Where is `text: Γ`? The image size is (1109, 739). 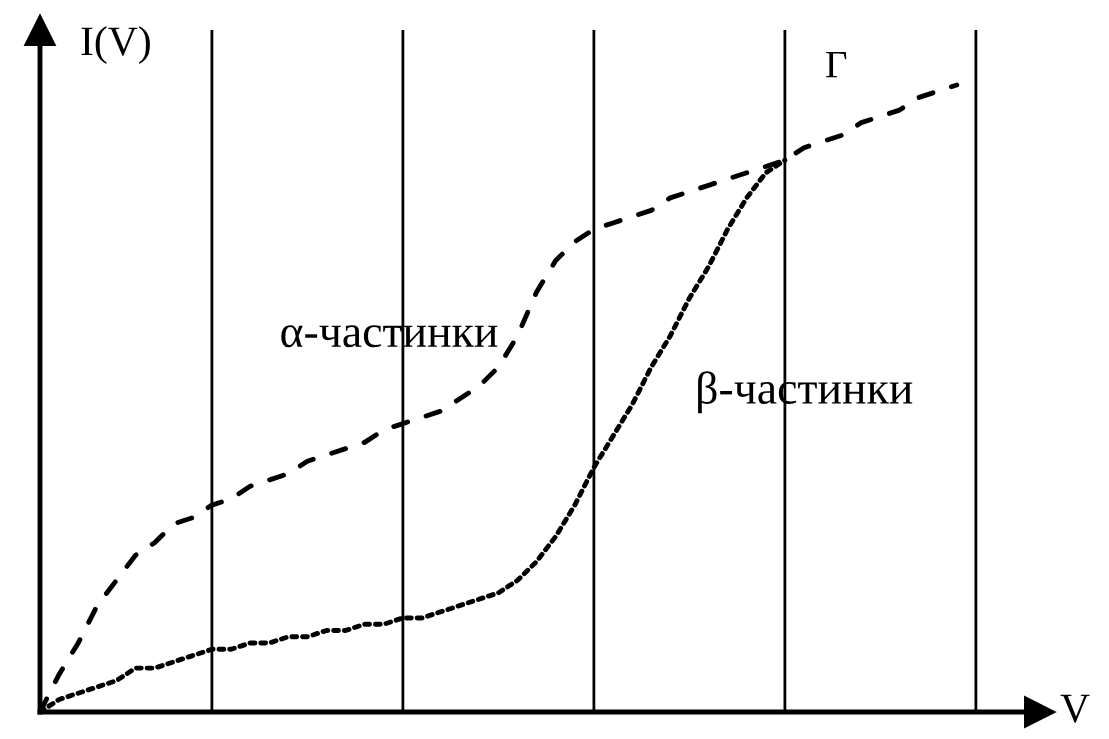 text: Γ is located at coordinates (836, 64).